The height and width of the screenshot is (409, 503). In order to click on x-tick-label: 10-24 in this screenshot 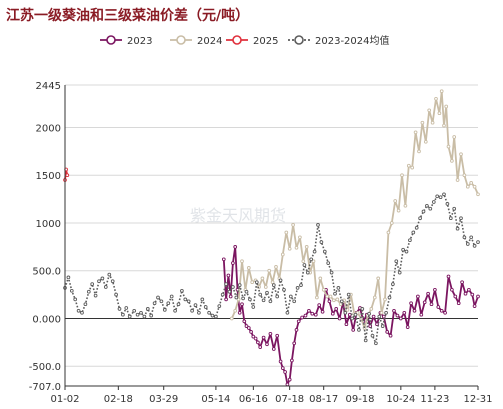, I will do `click(400, 399)`.